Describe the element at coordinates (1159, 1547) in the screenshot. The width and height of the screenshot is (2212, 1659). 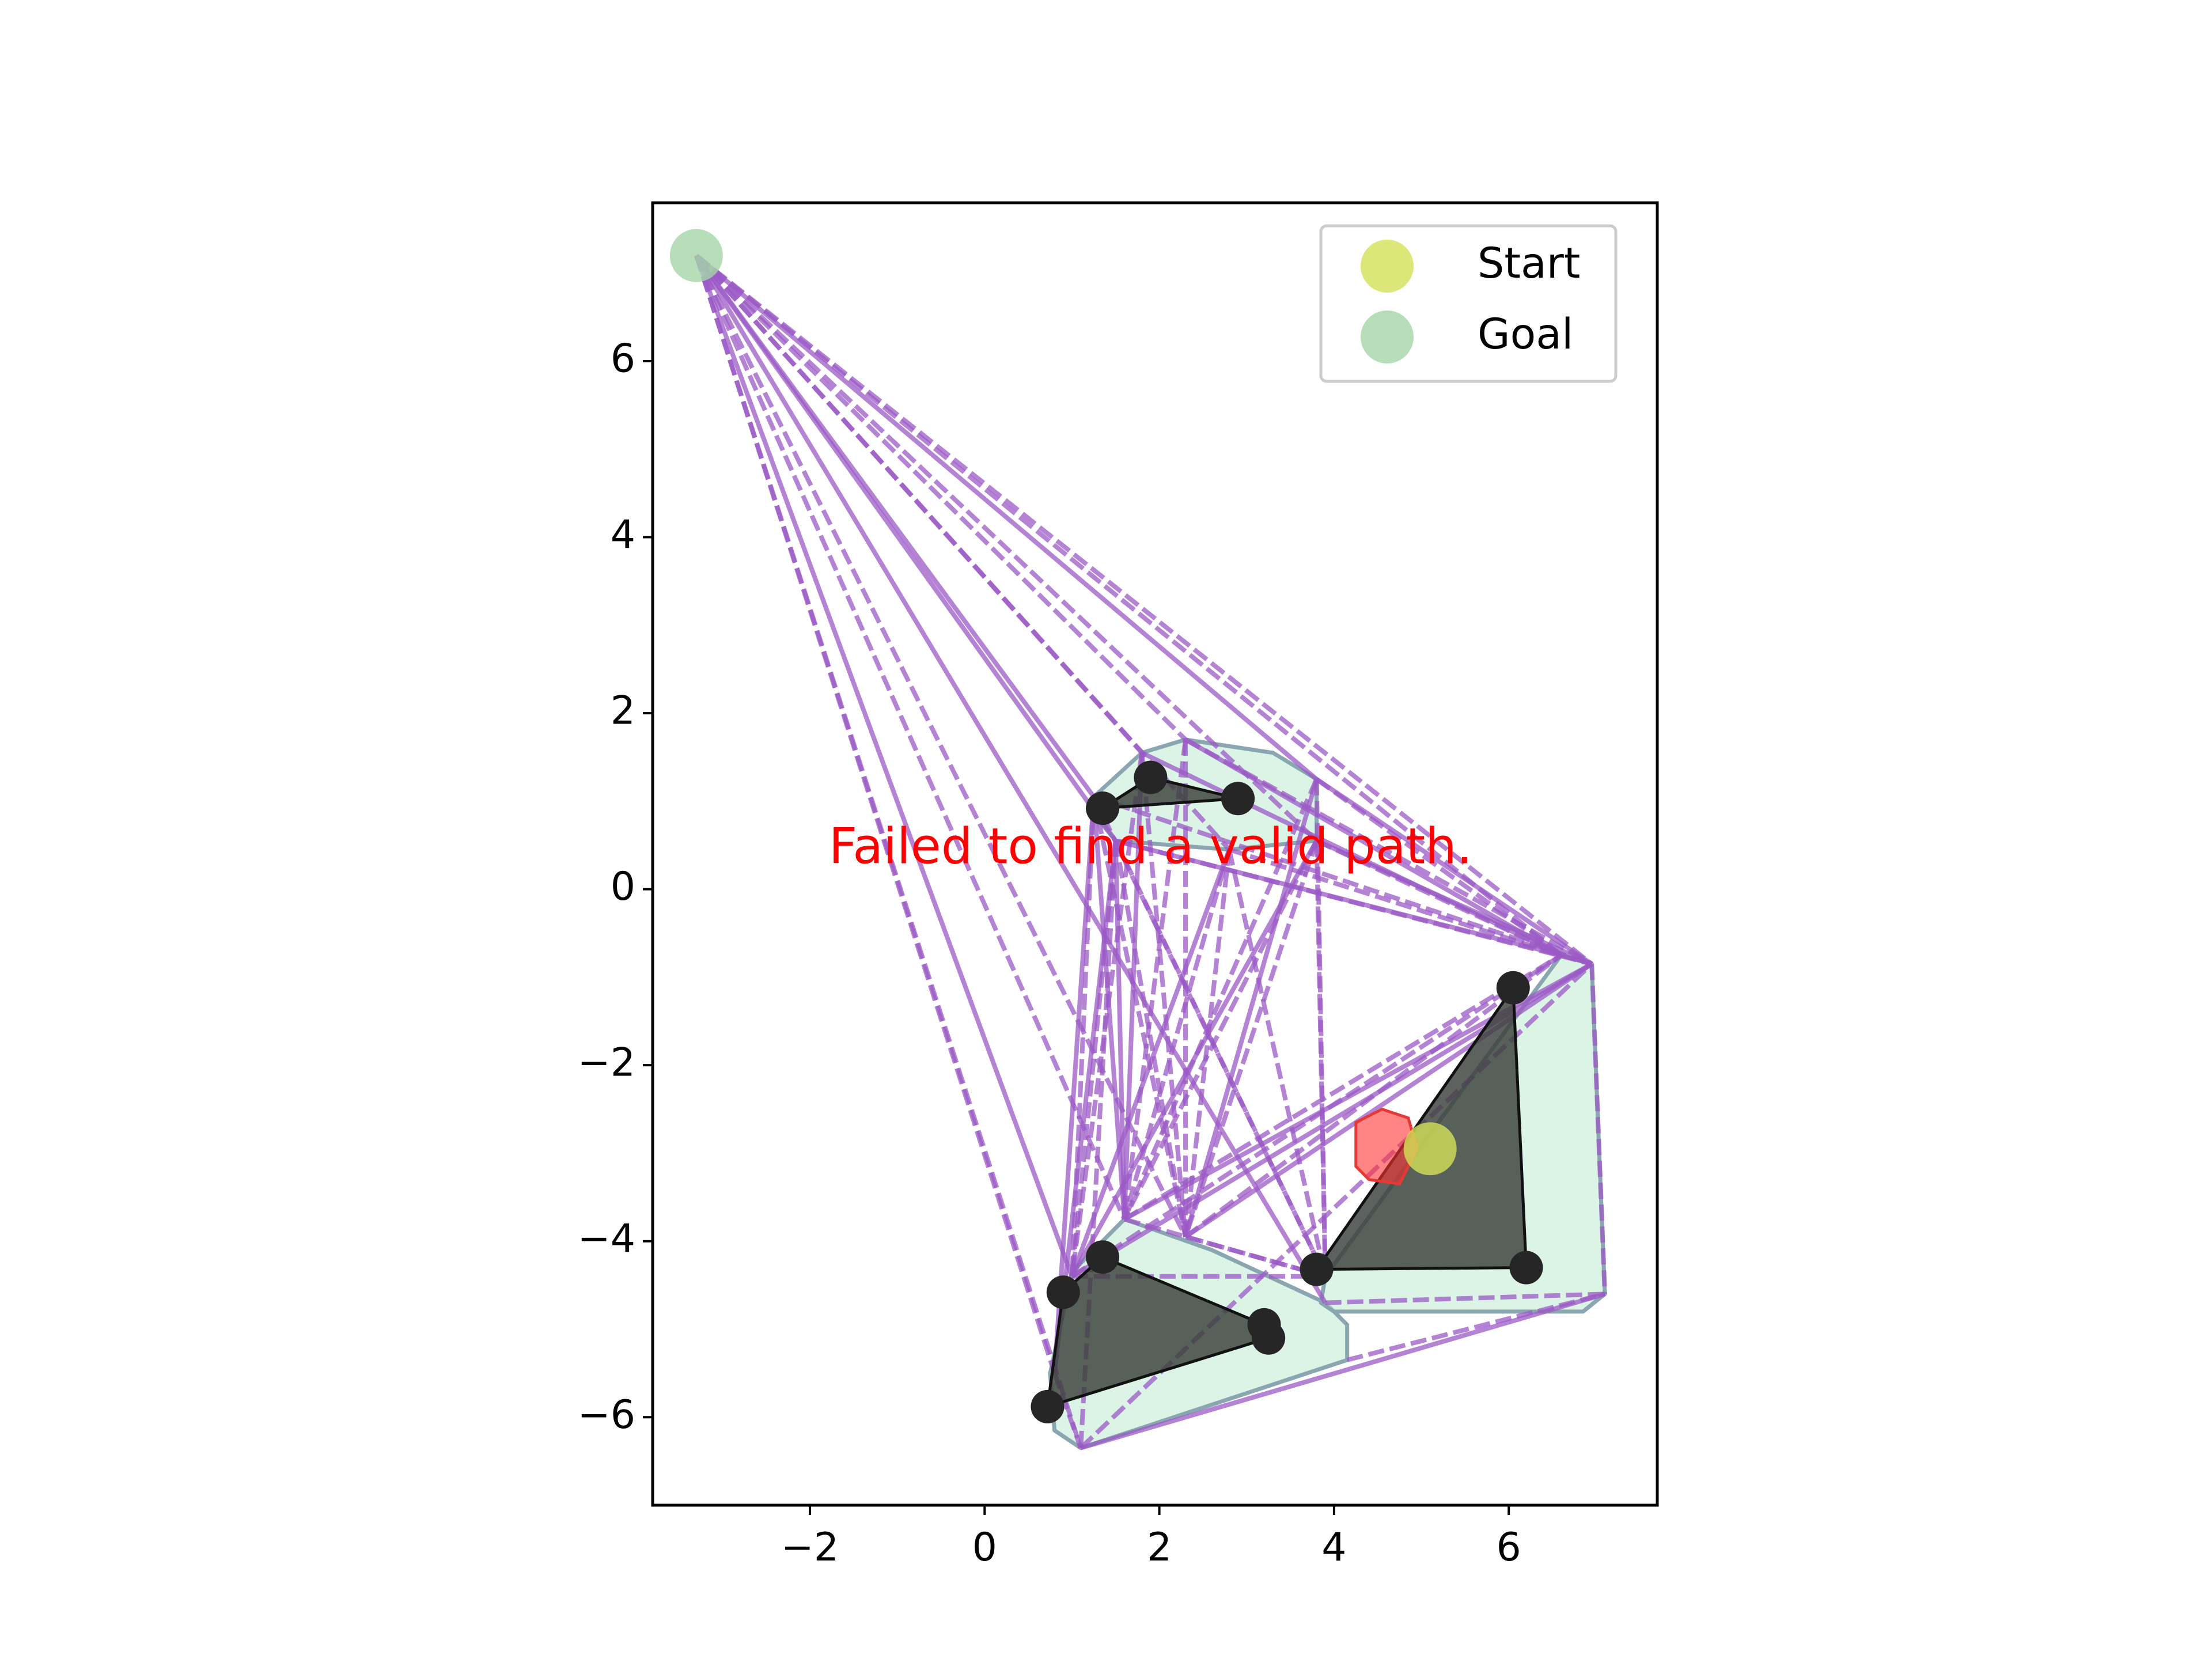
I see `x-tick-label: 2` at that location.